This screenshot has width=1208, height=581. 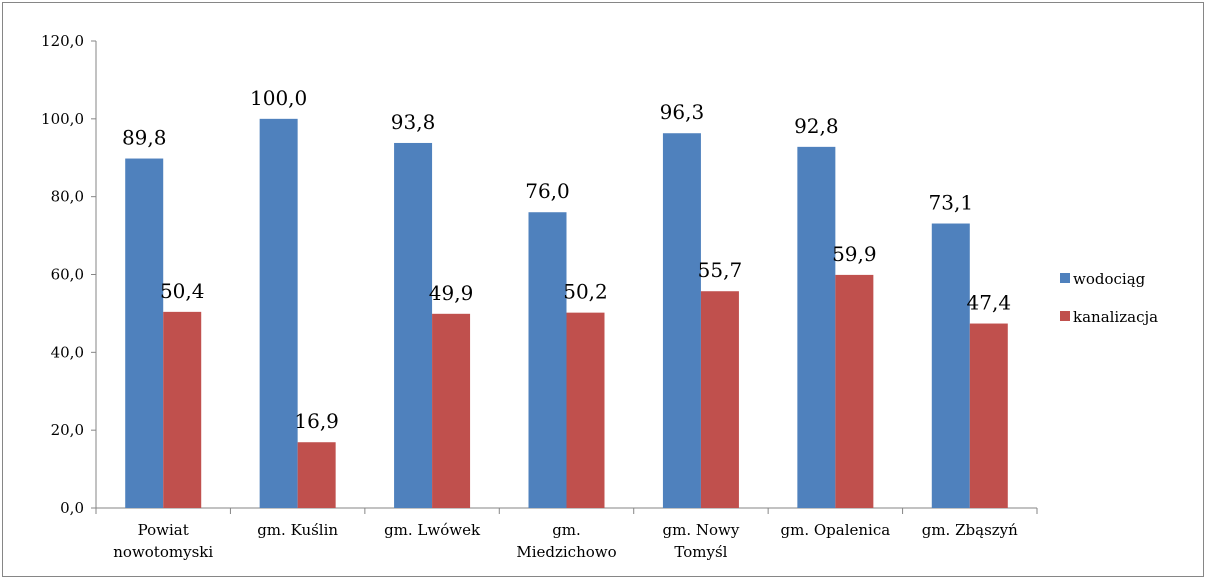 What do you see at coordinates (682, 112) in the screenshot?
I see `data-label: 96,3` at bounding box center [682, 112].